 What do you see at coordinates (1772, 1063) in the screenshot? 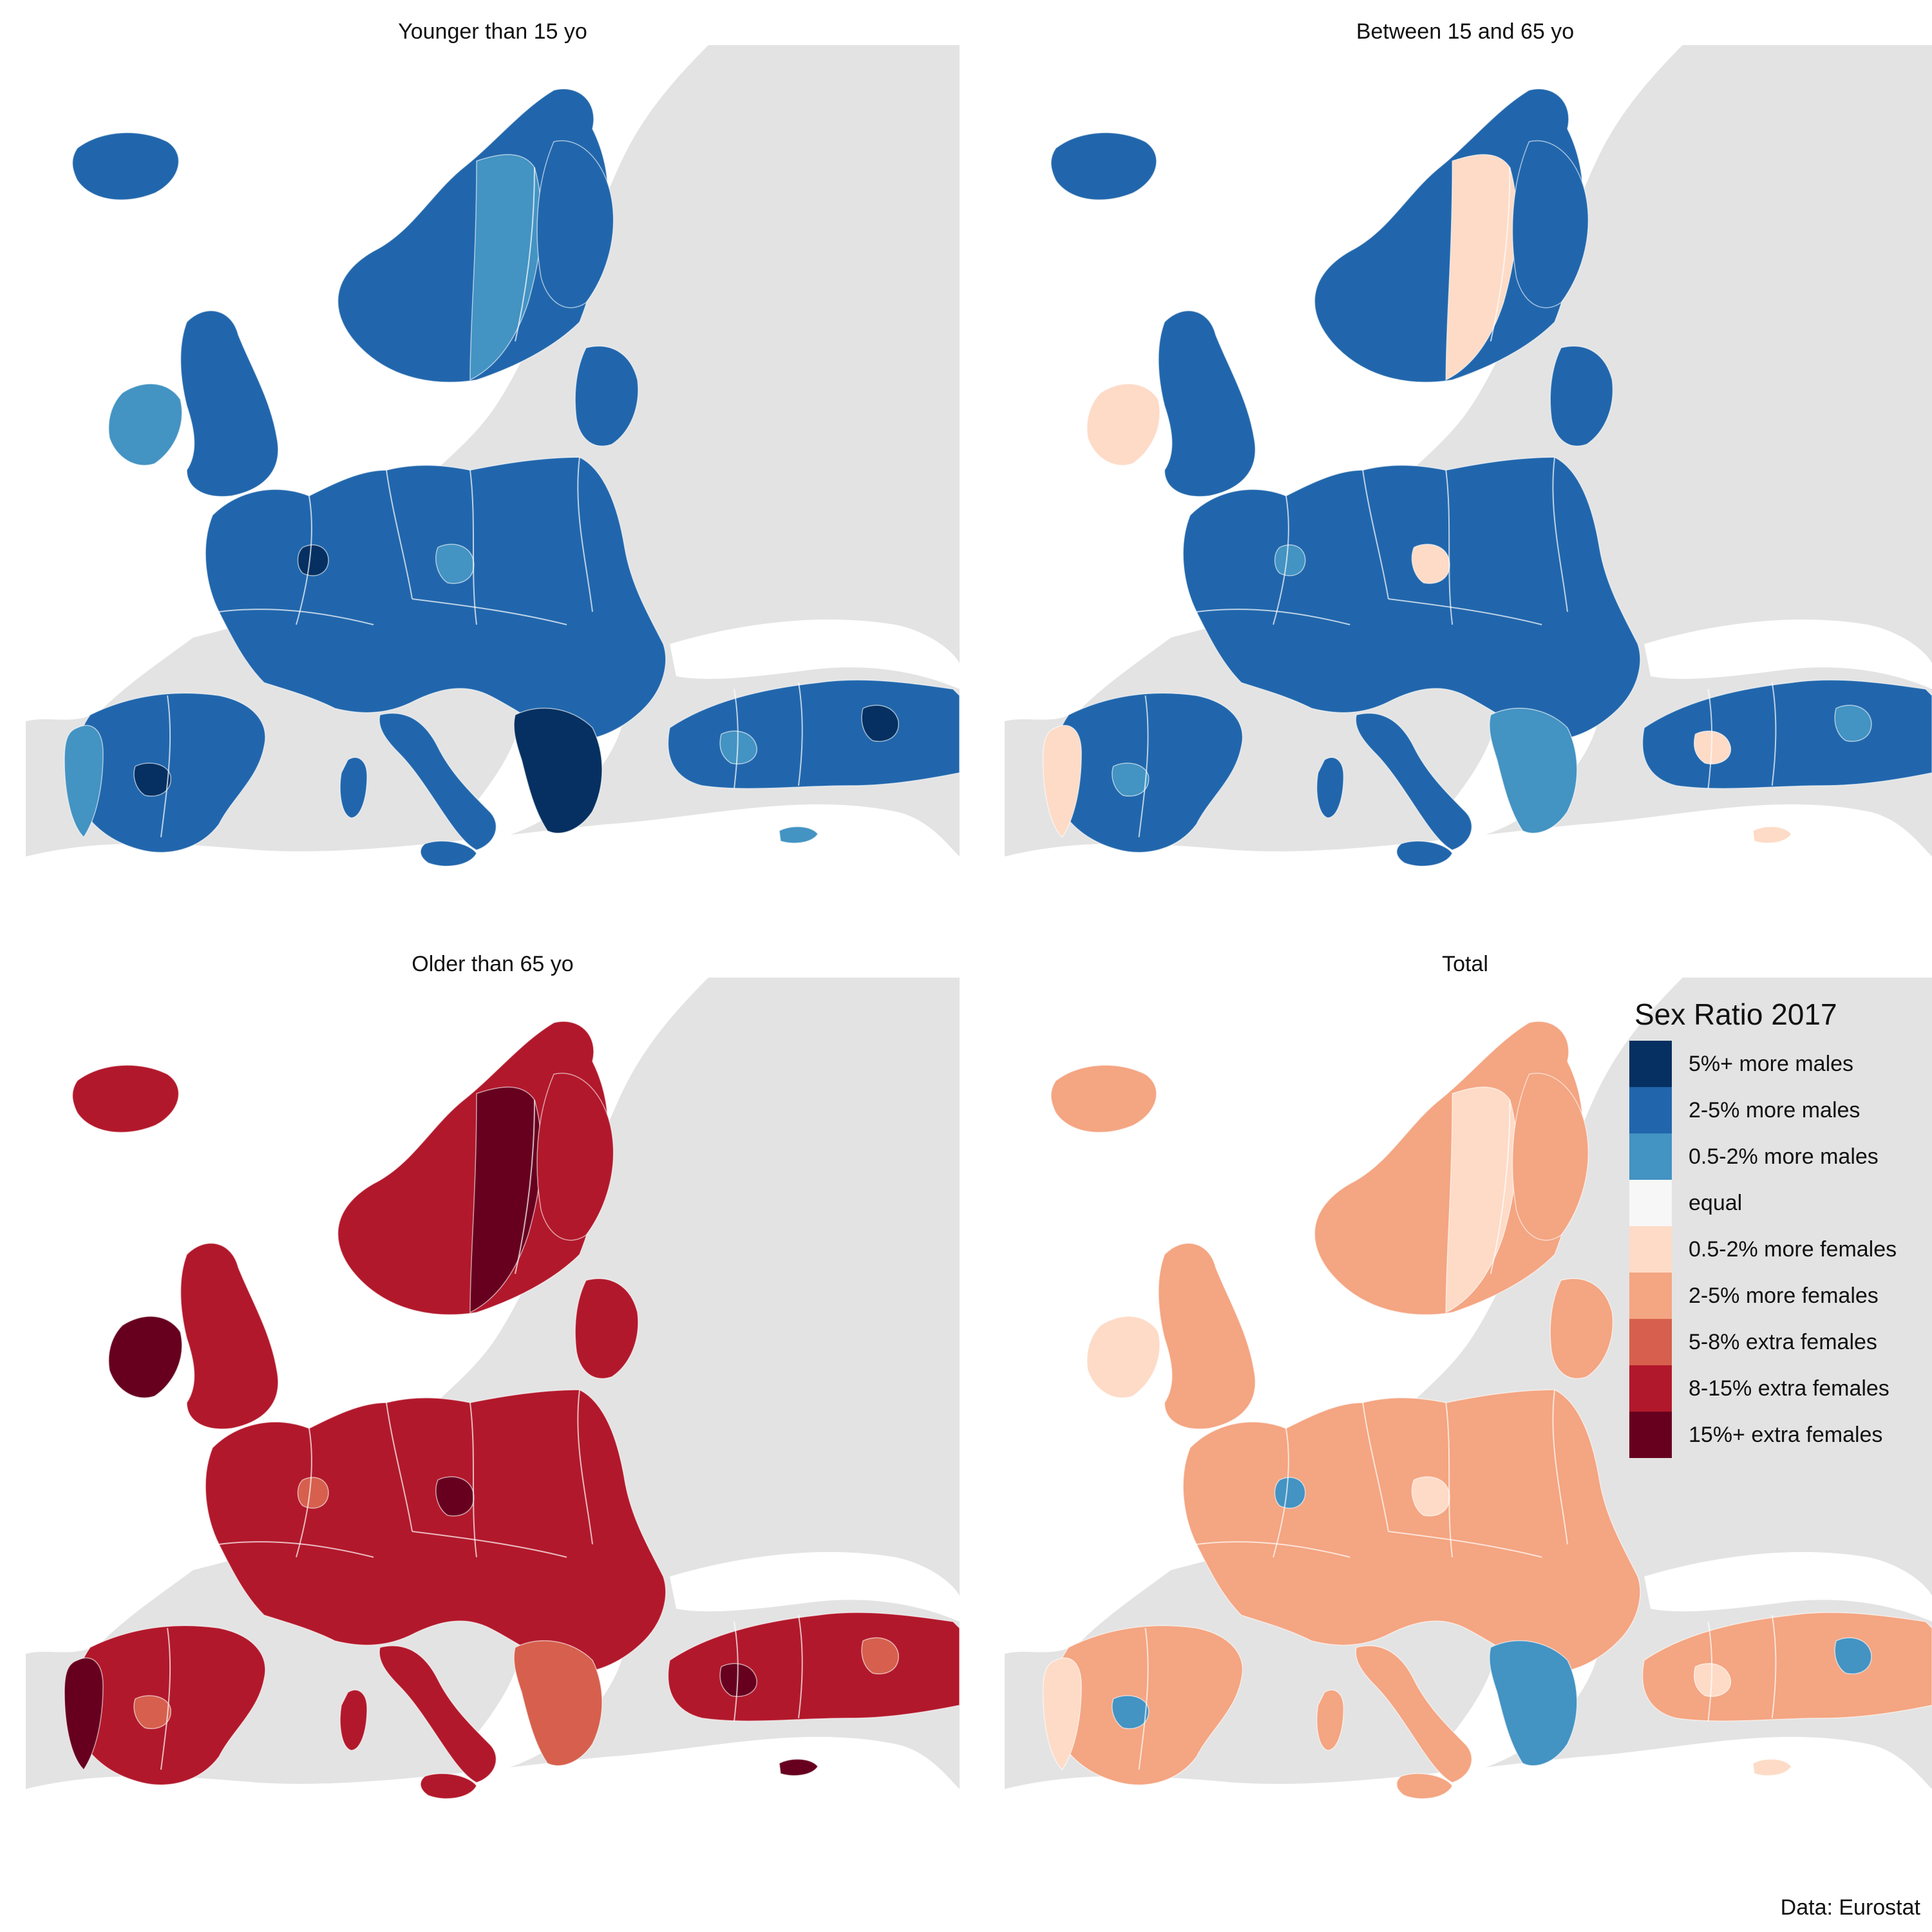
I see `legend-label: 5%+ more males` at bounding box center [1772, 1063].